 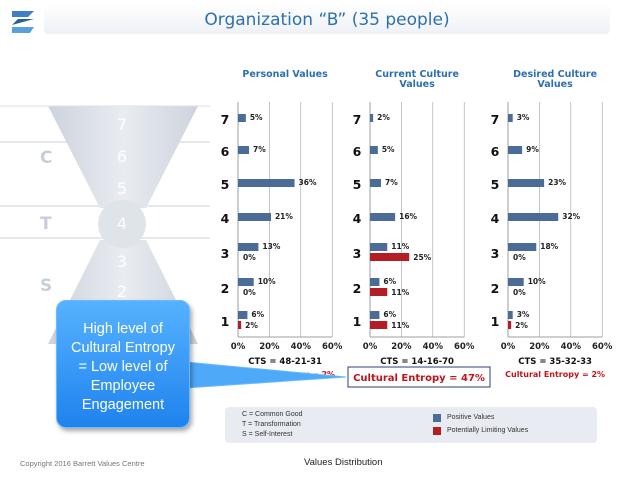 I want to click on footer-caption: Values Distribution, so click(x=343, y=462).